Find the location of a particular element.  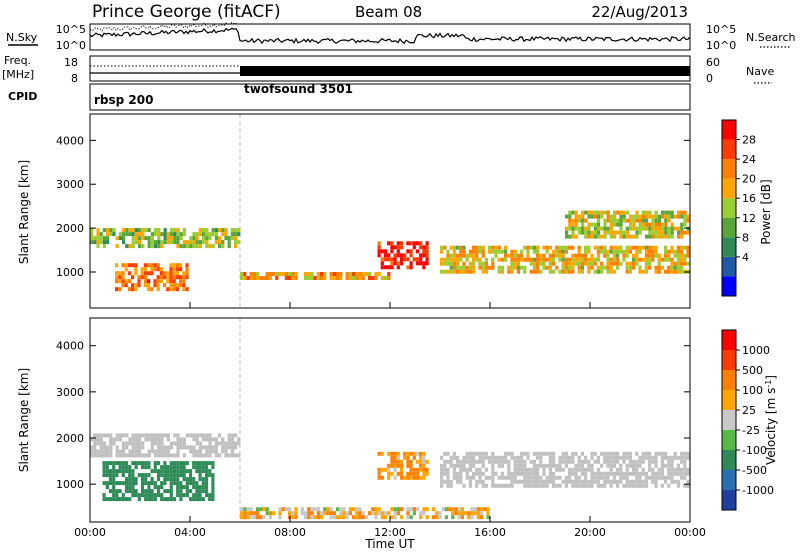

noise-left-tick-top: 10^5 is located at coordinates (71, 29).